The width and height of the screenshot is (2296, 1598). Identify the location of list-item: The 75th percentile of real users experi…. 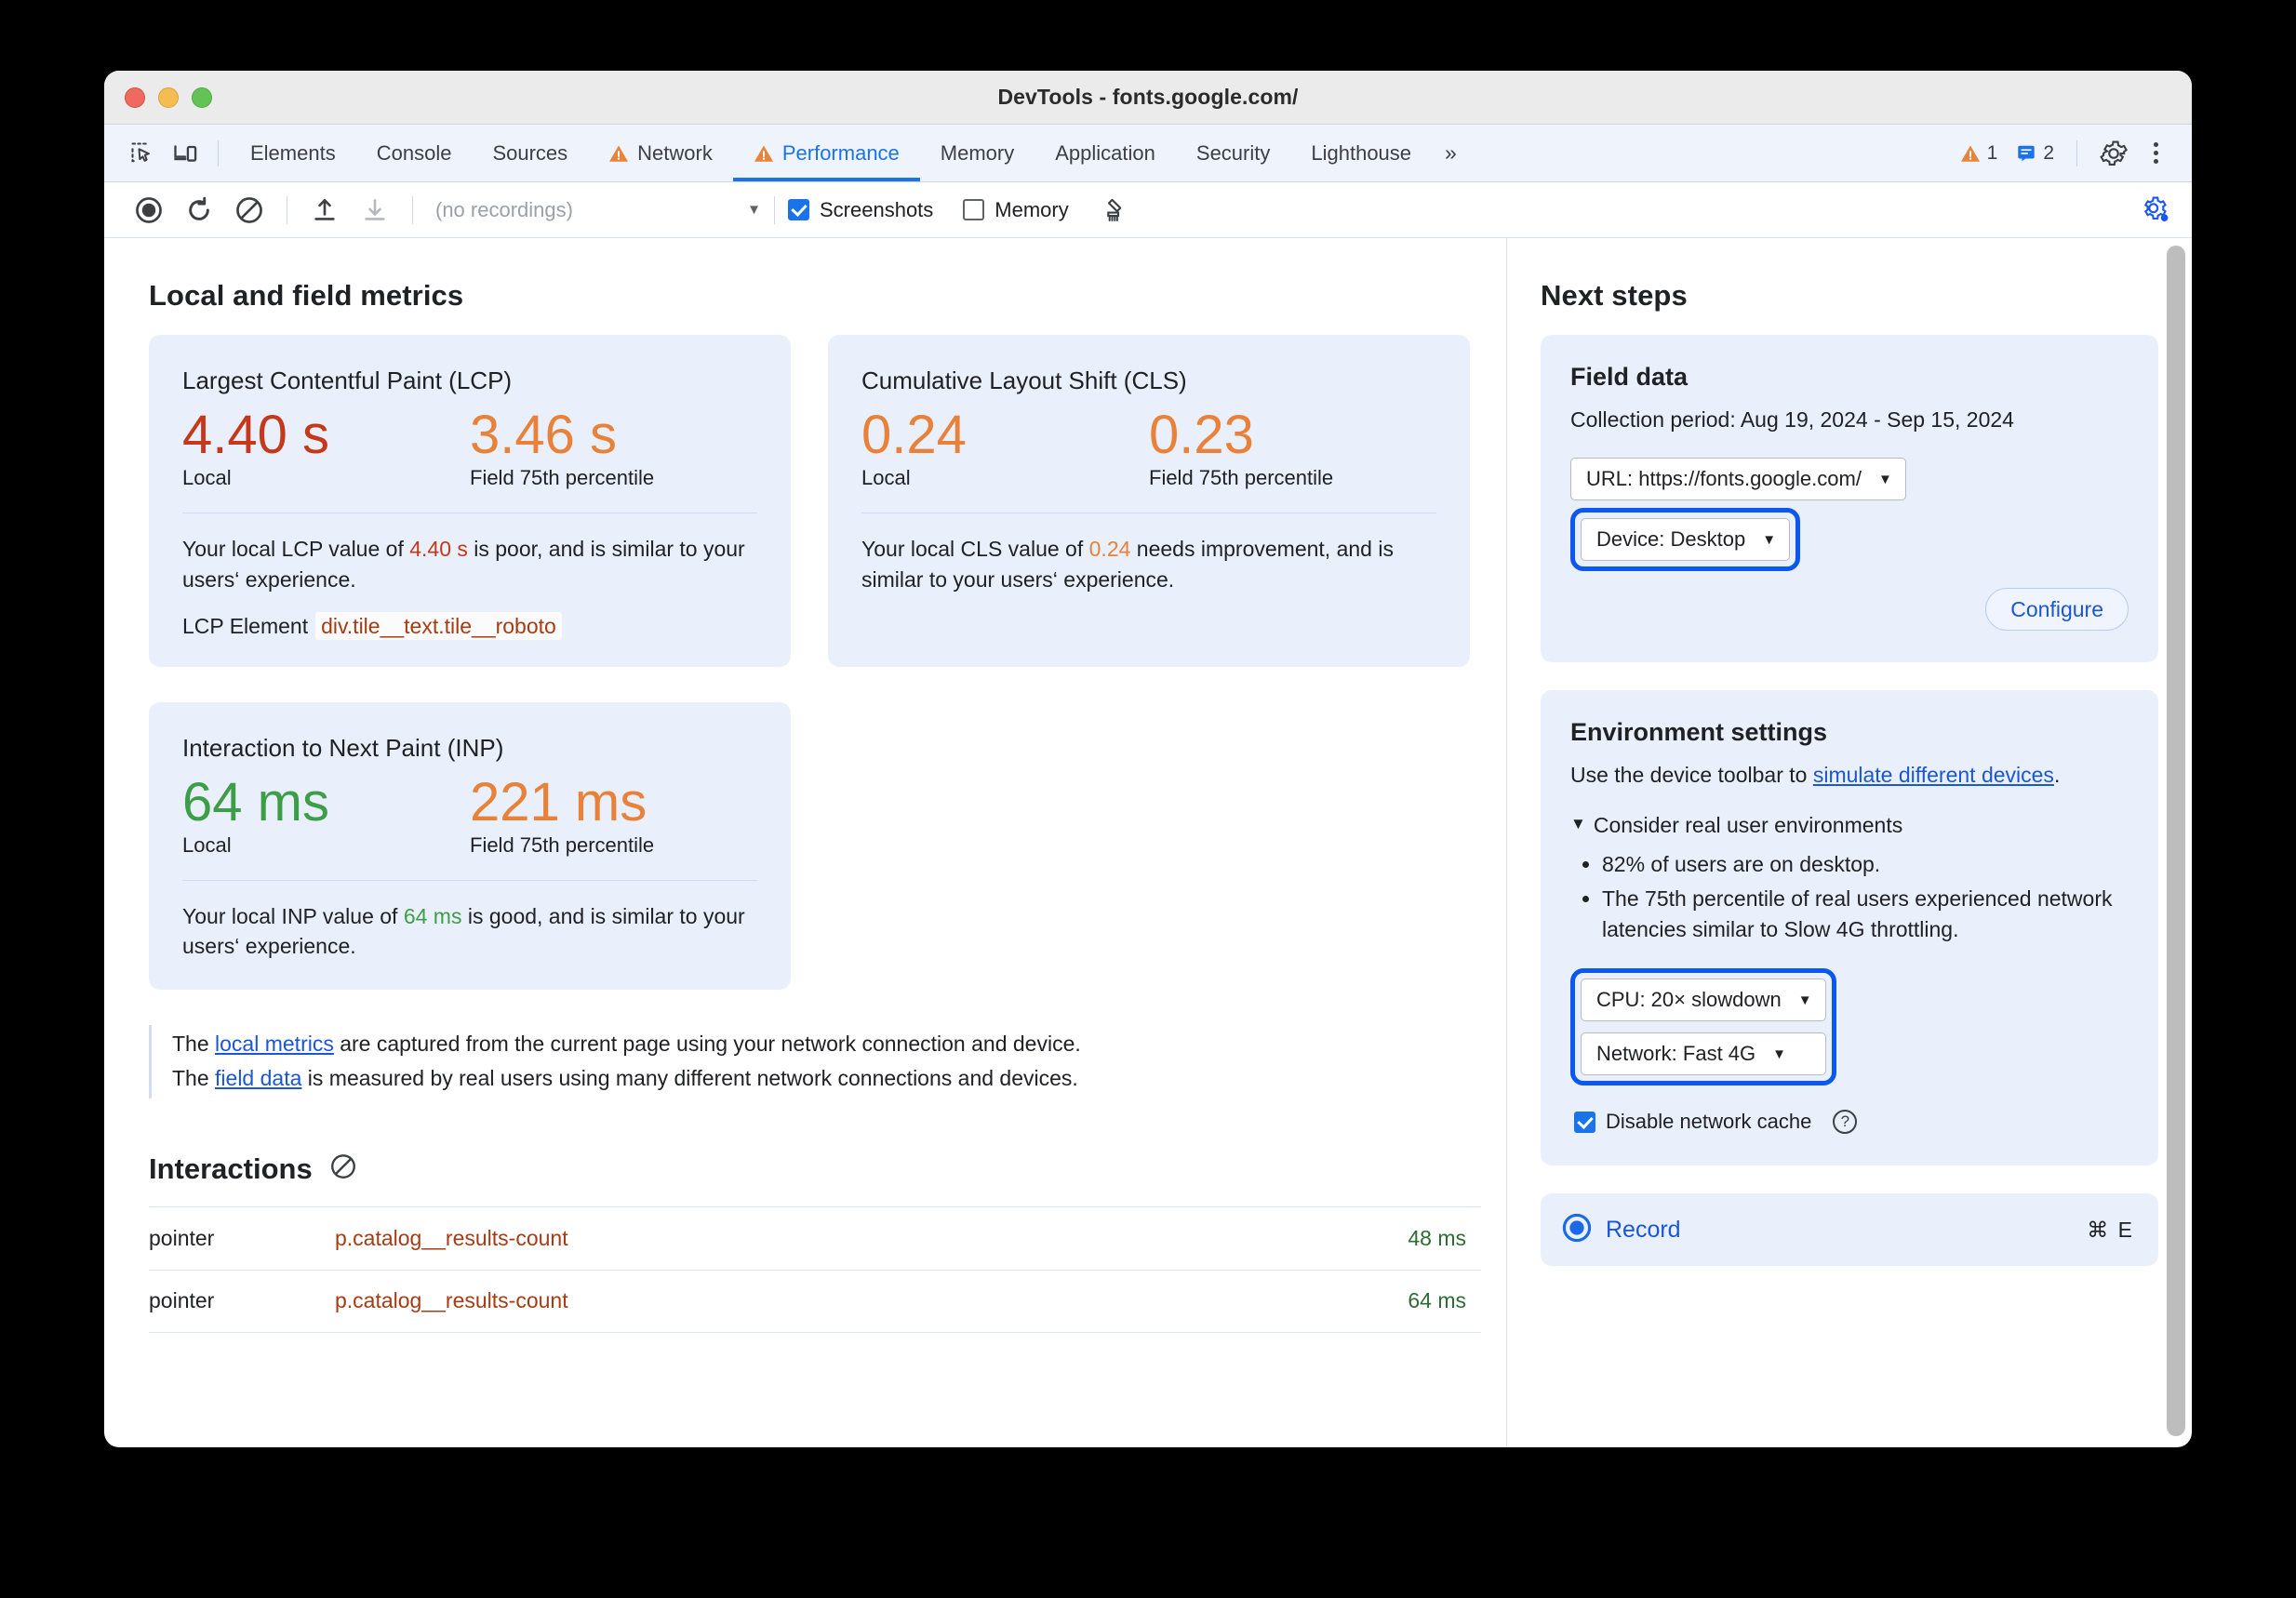
(1865, 914).